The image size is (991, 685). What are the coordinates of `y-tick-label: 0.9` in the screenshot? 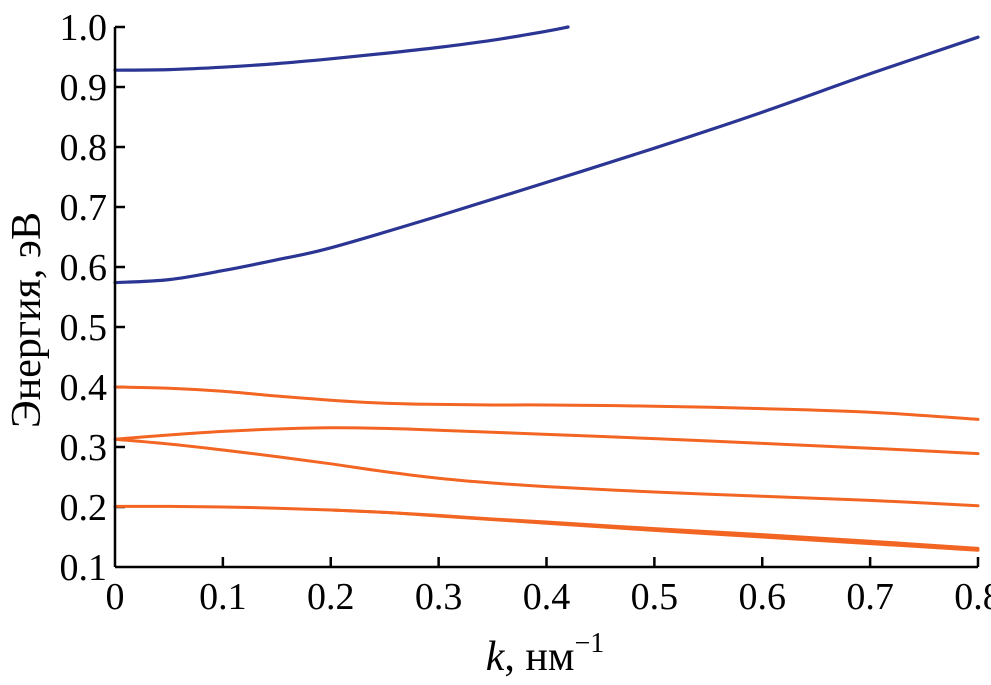 It's located at (84, 88).